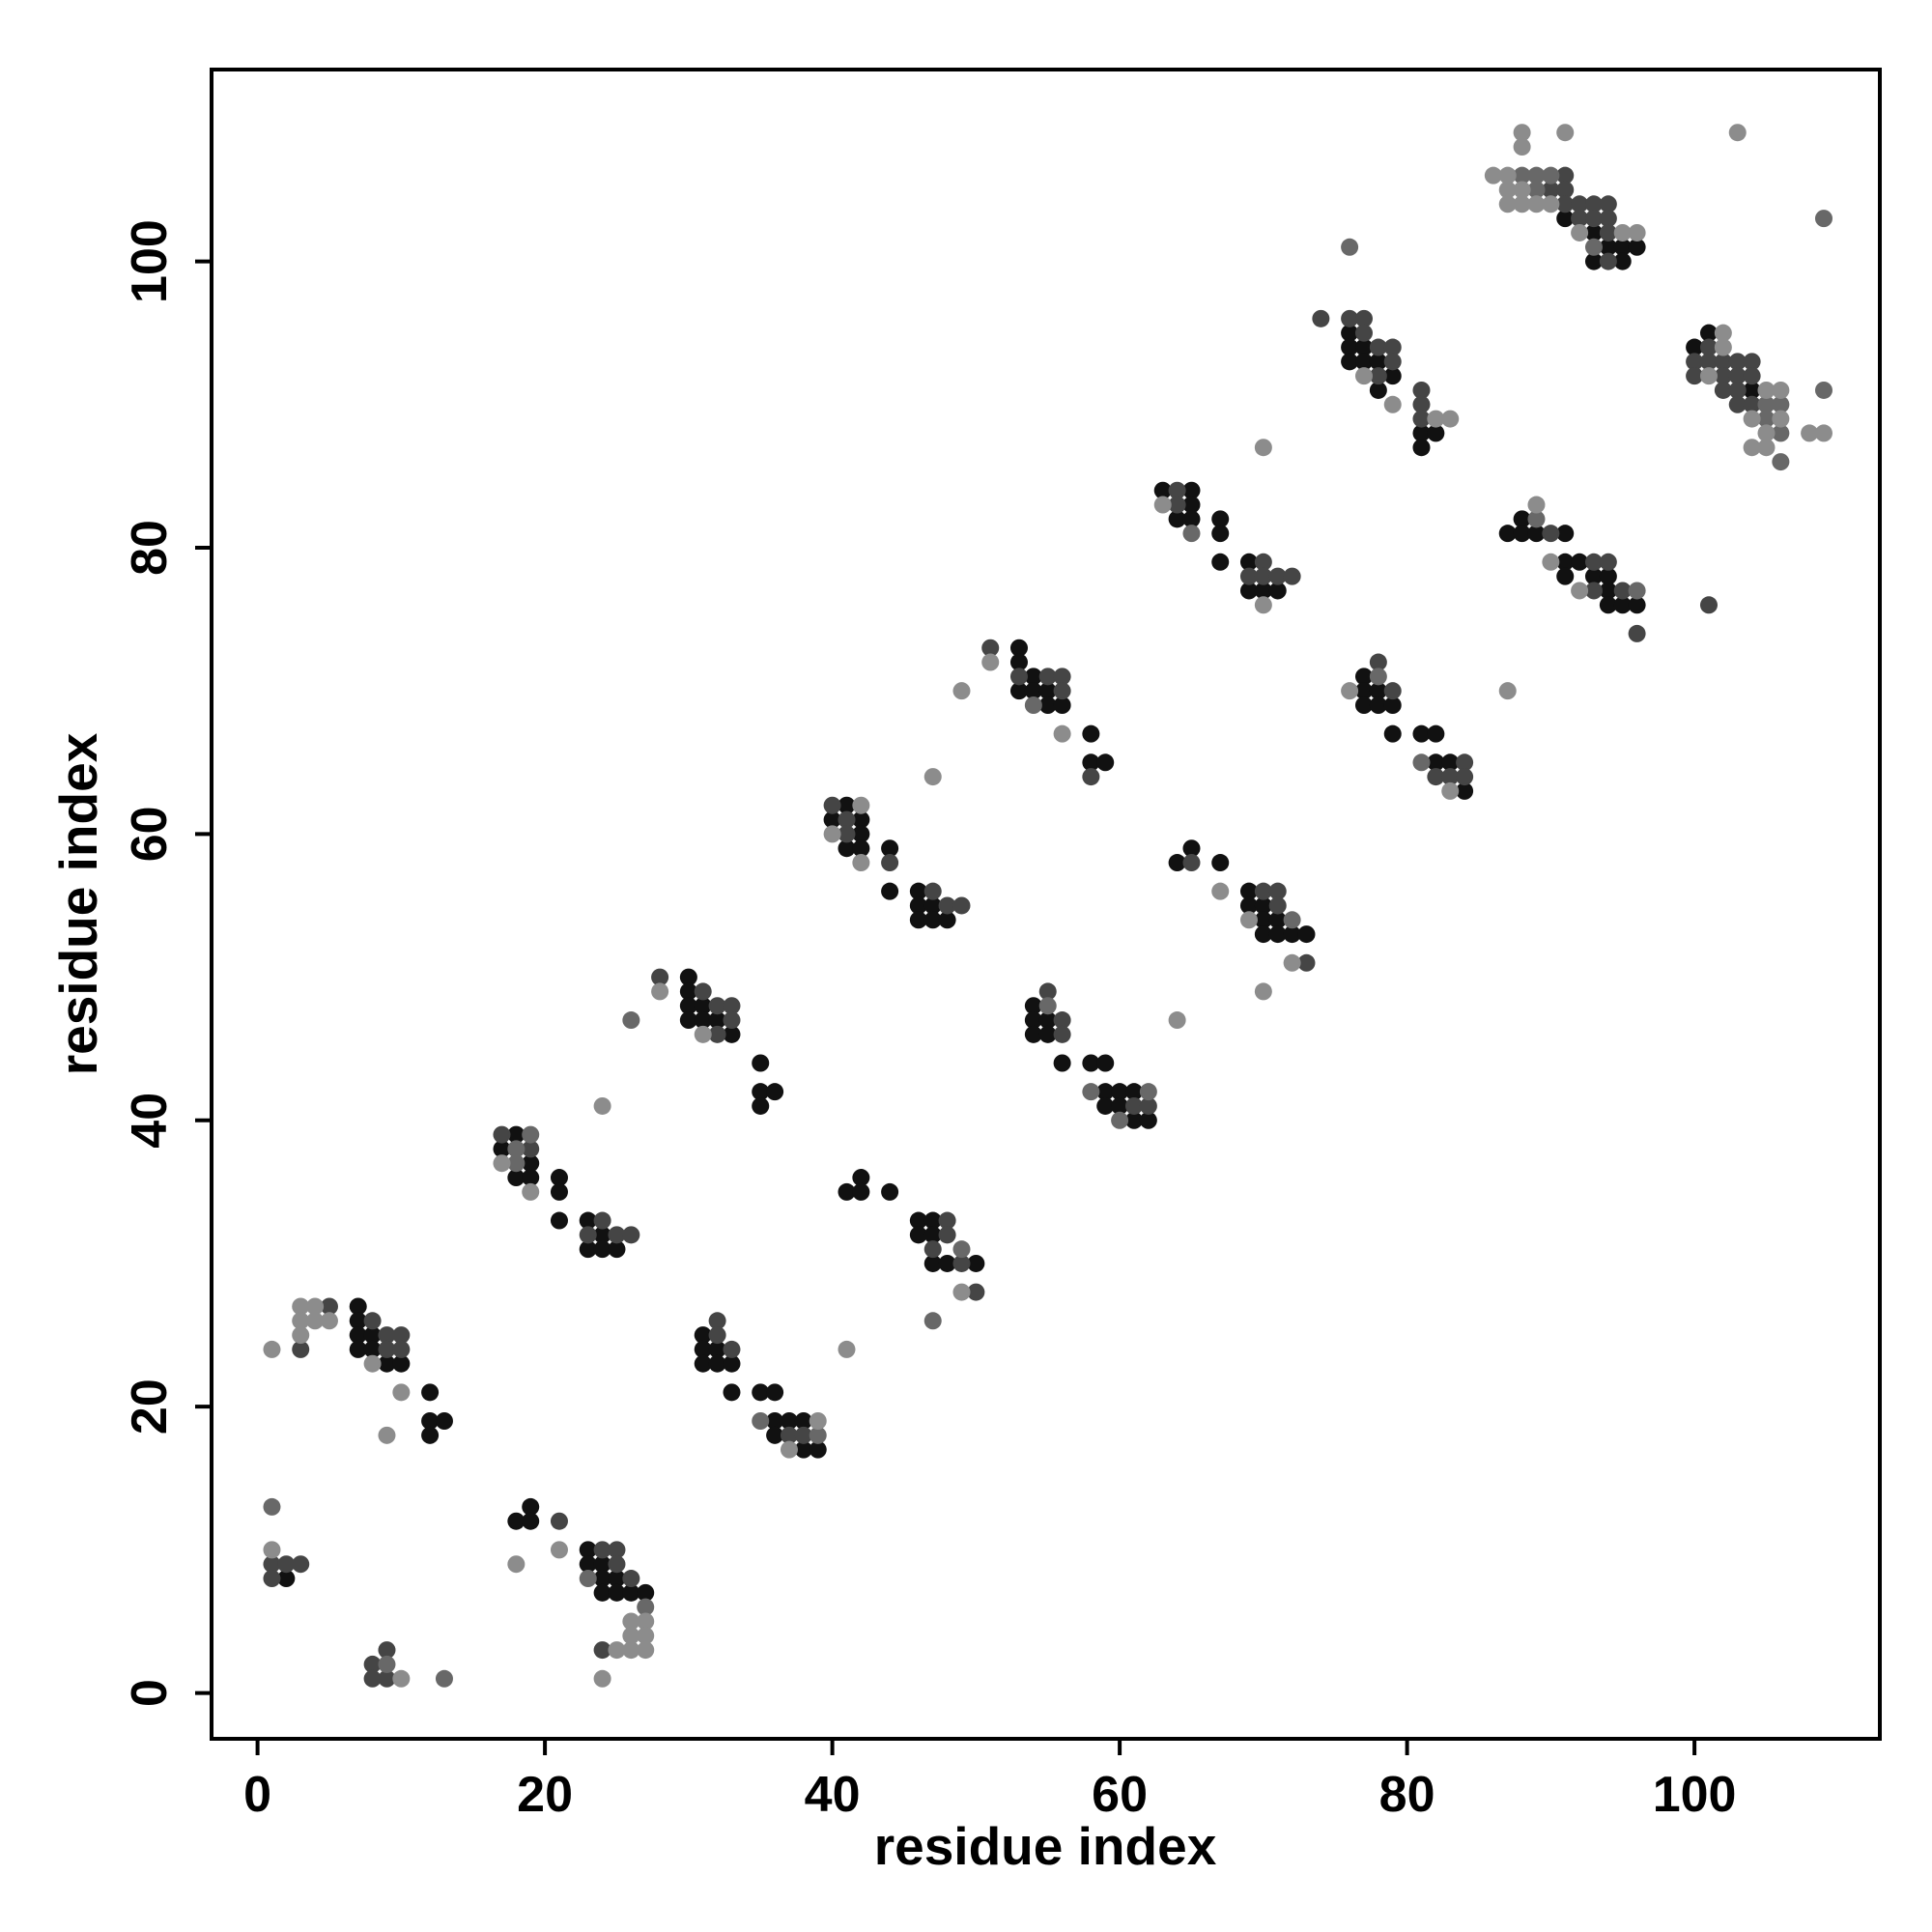 This screenshot has height=1932, width=1932. What do you see at coordinates (150, 1121) in the screenshot?
I see `y-tick-label: 40` at bounding box center [150, 1121].